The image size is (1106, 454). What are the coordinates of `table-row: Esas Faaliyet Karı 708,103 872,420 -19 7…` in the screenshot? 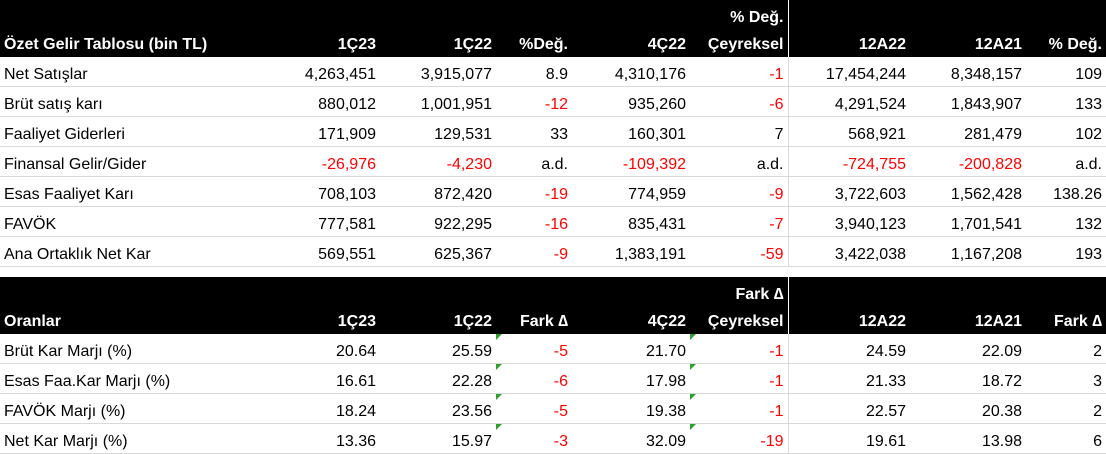 It's located at (553, 191).